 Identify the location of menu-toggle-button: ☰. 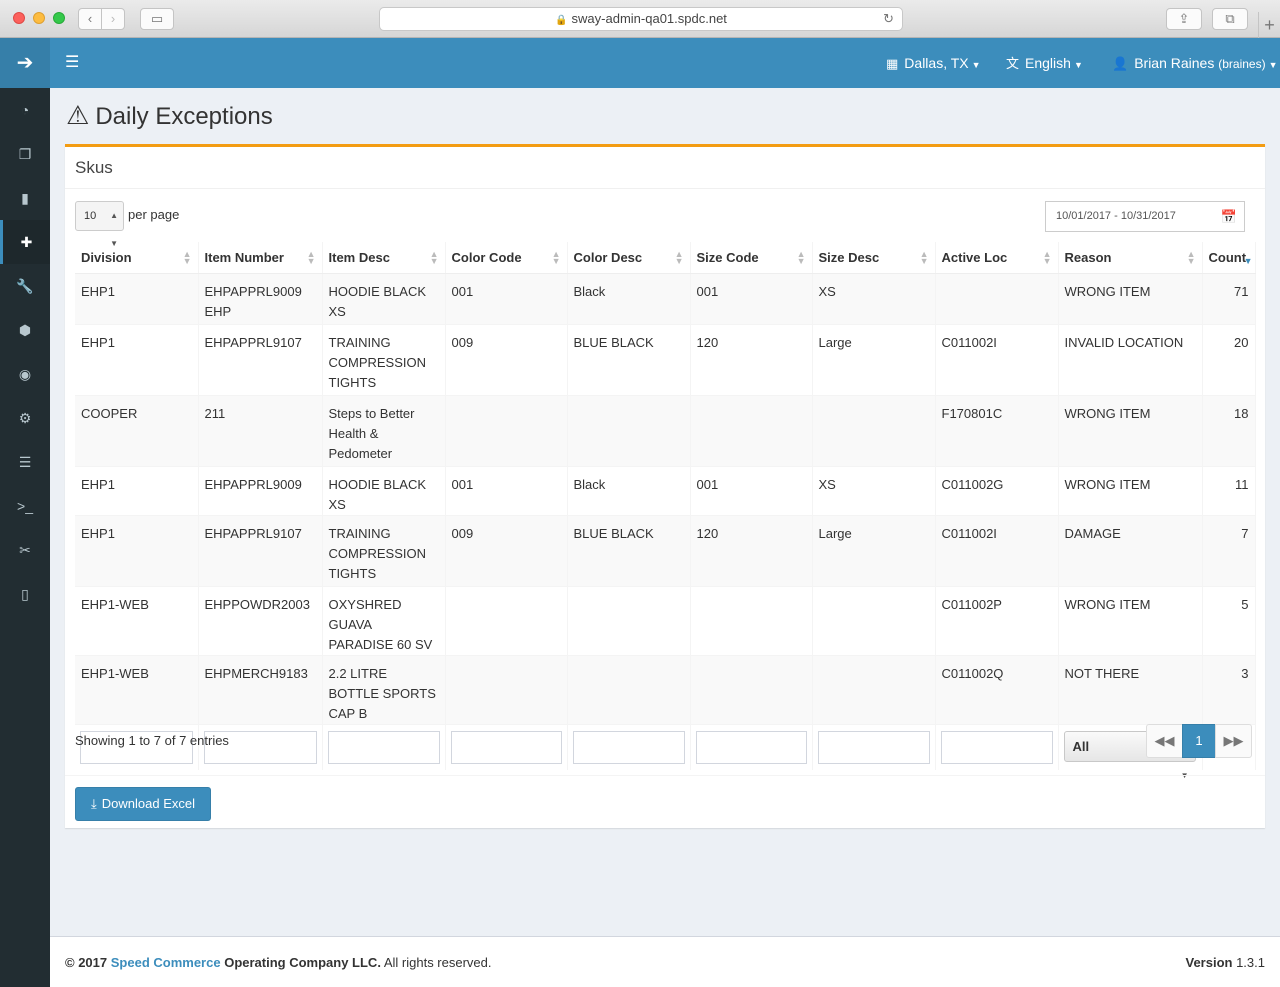
(72, 63).